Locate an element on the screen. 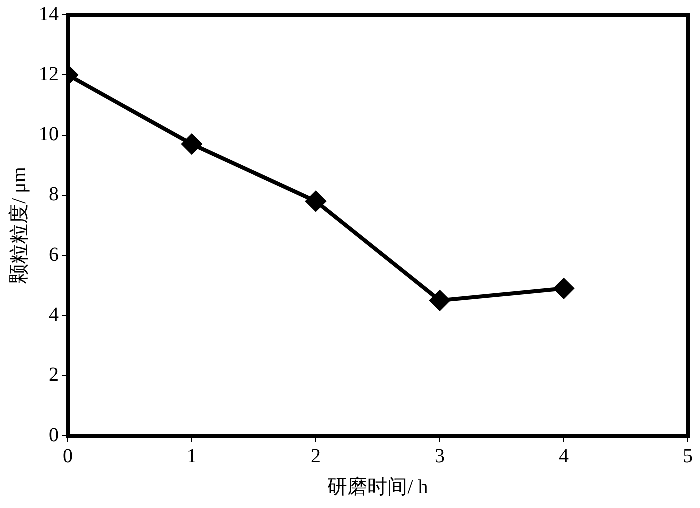  y-tick-label: 12 is located at coordinates (49, 74).